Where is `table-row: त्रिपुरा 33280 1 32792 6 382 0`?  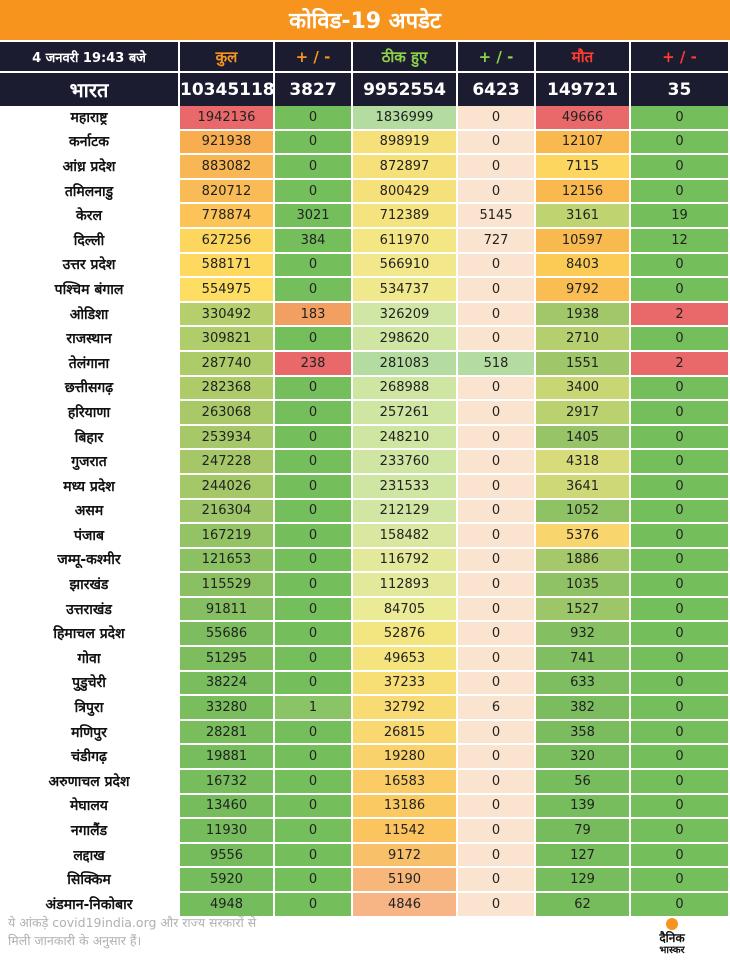 table-row: त्रिपुरा 33280 1 32792 6 382 0 is located at coordinates (365, 708).